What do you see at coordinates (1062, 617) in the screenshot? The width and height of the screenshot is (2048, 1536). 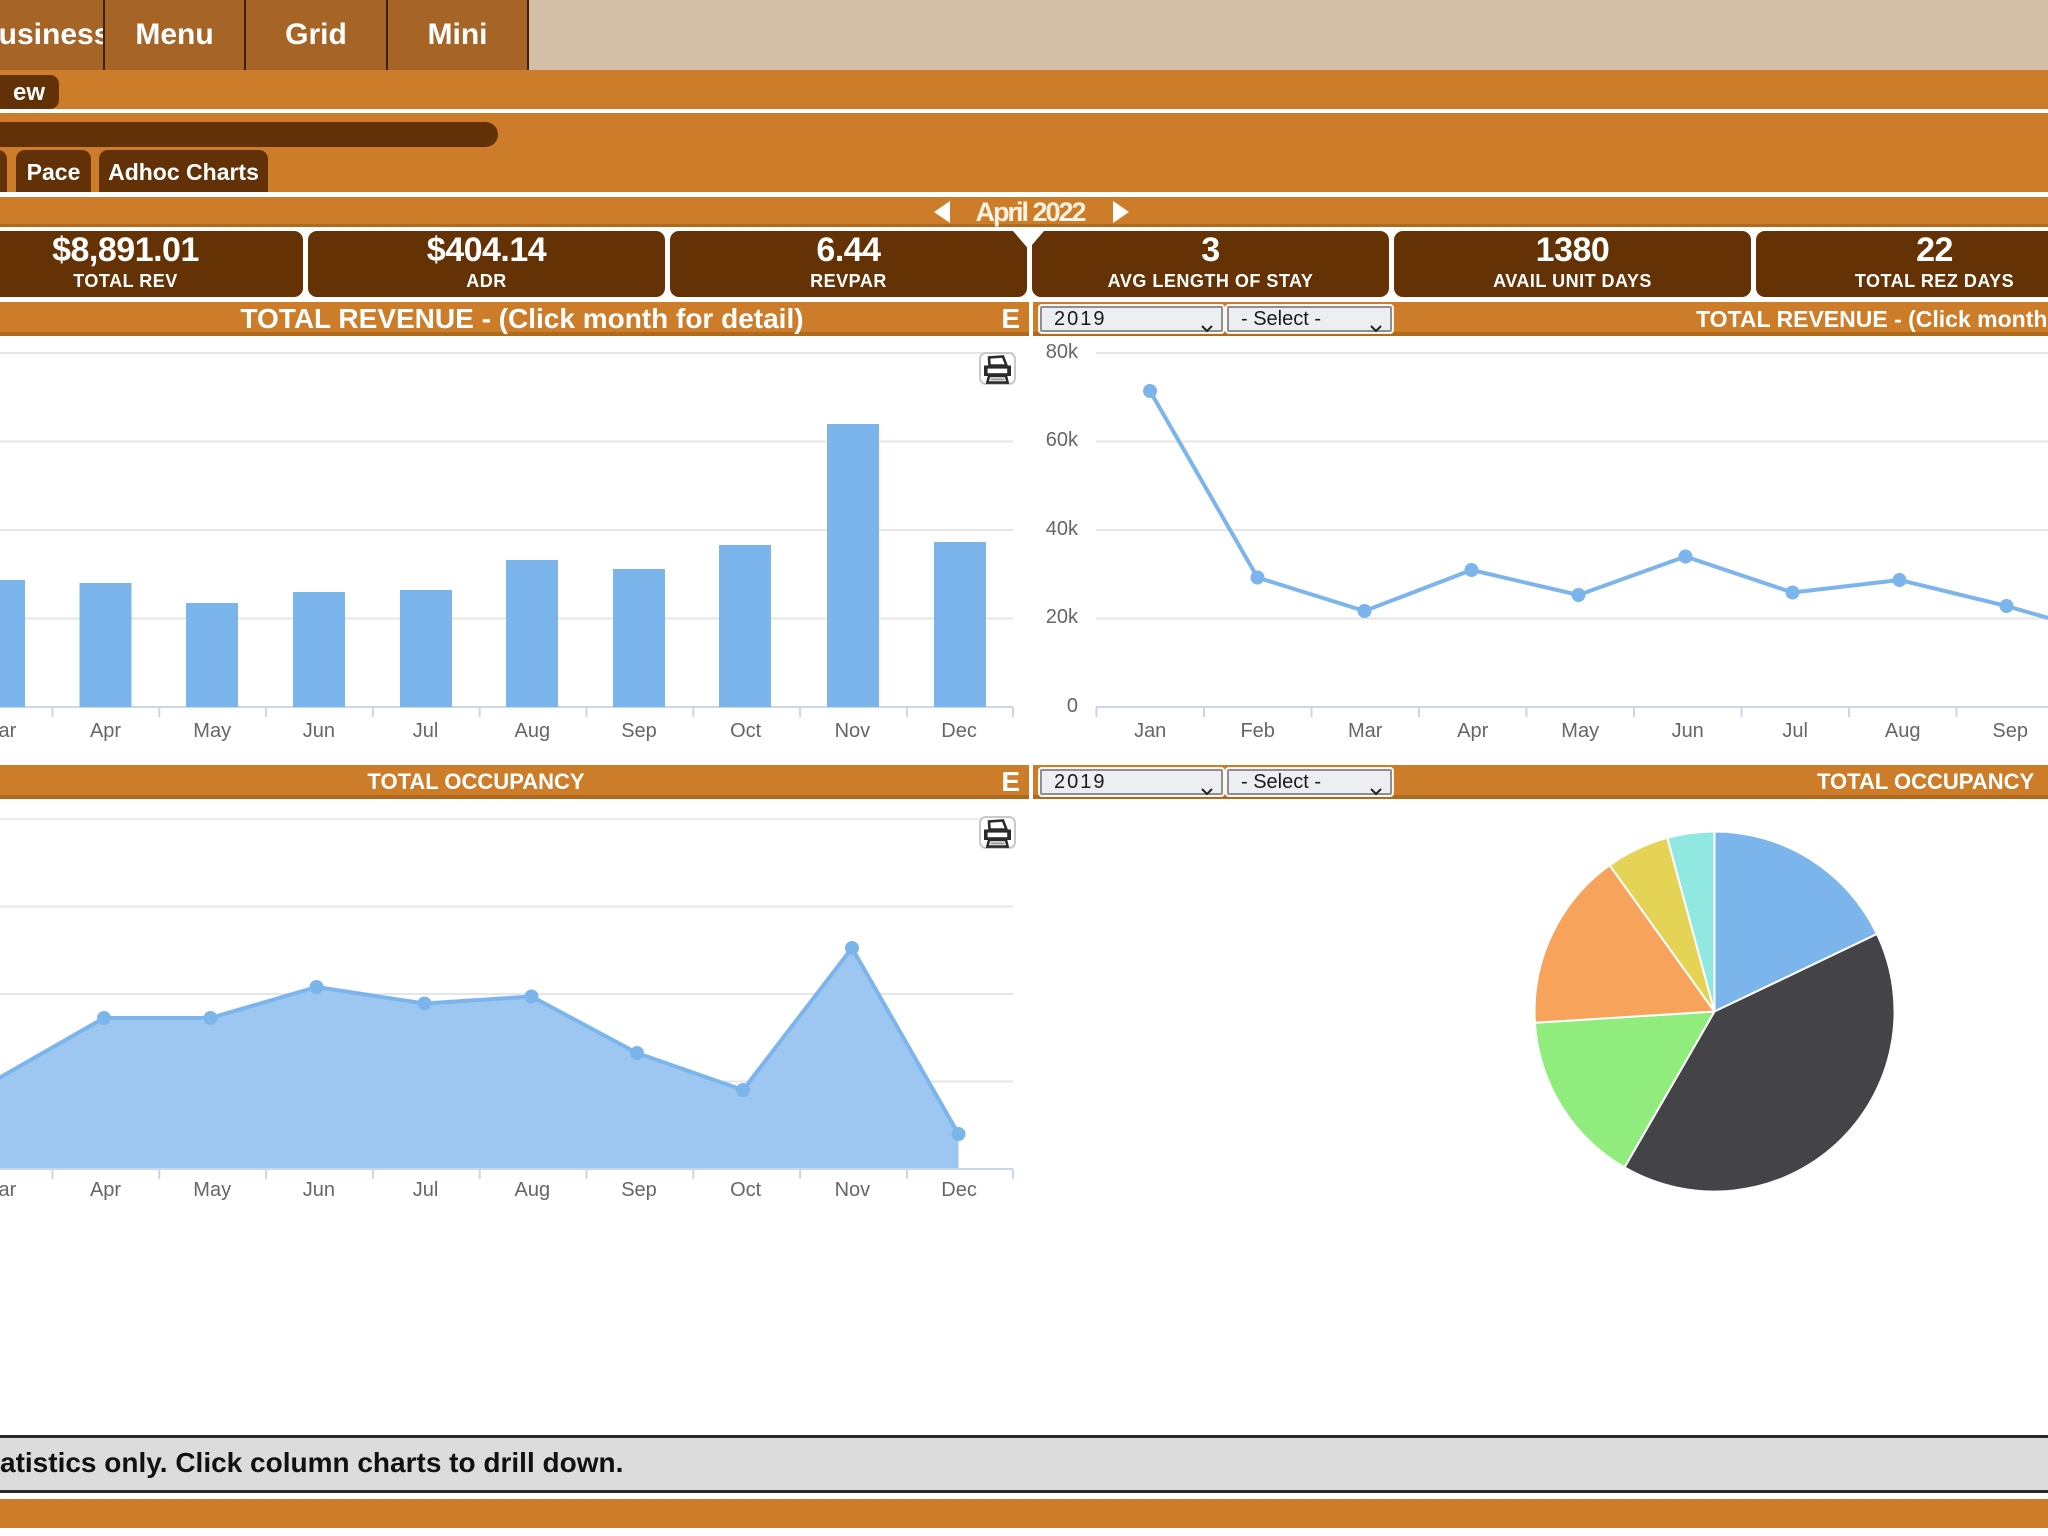 I see `svg-text: 20k` at bounding box center [1062, 617].